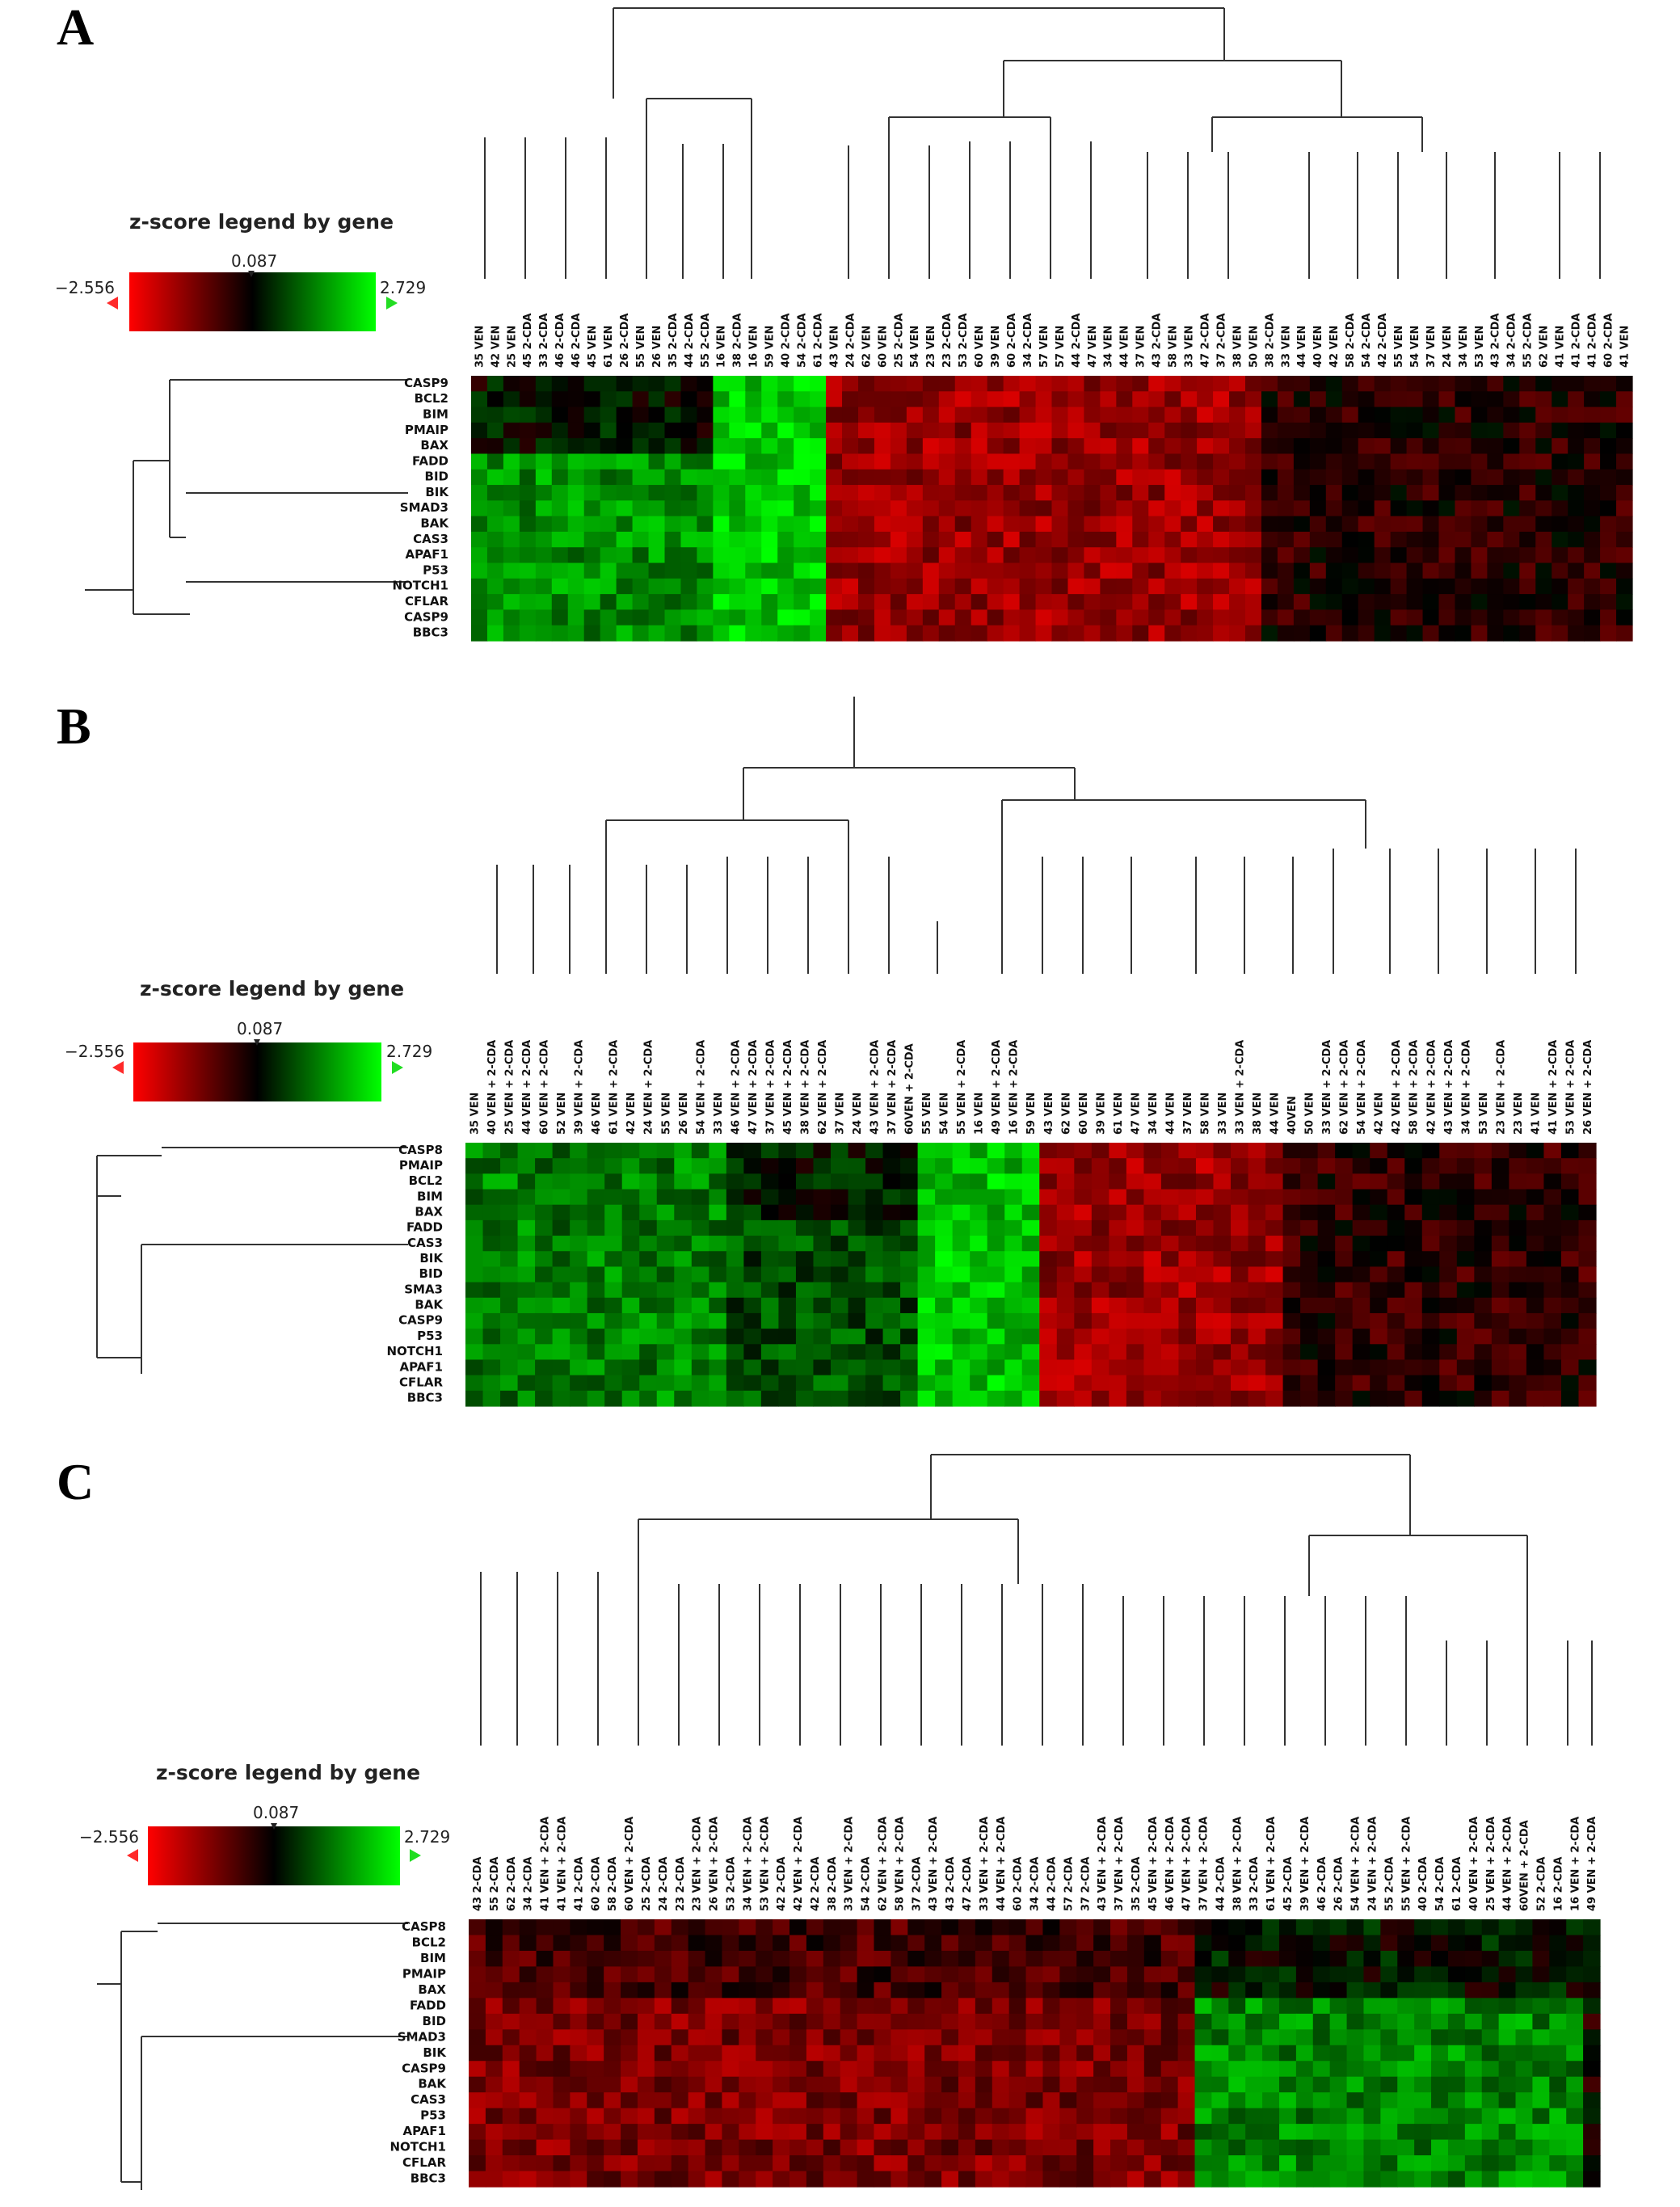  I want to click on sample-label: 38 VEN + 2-CDA, so click(1238, 1864).